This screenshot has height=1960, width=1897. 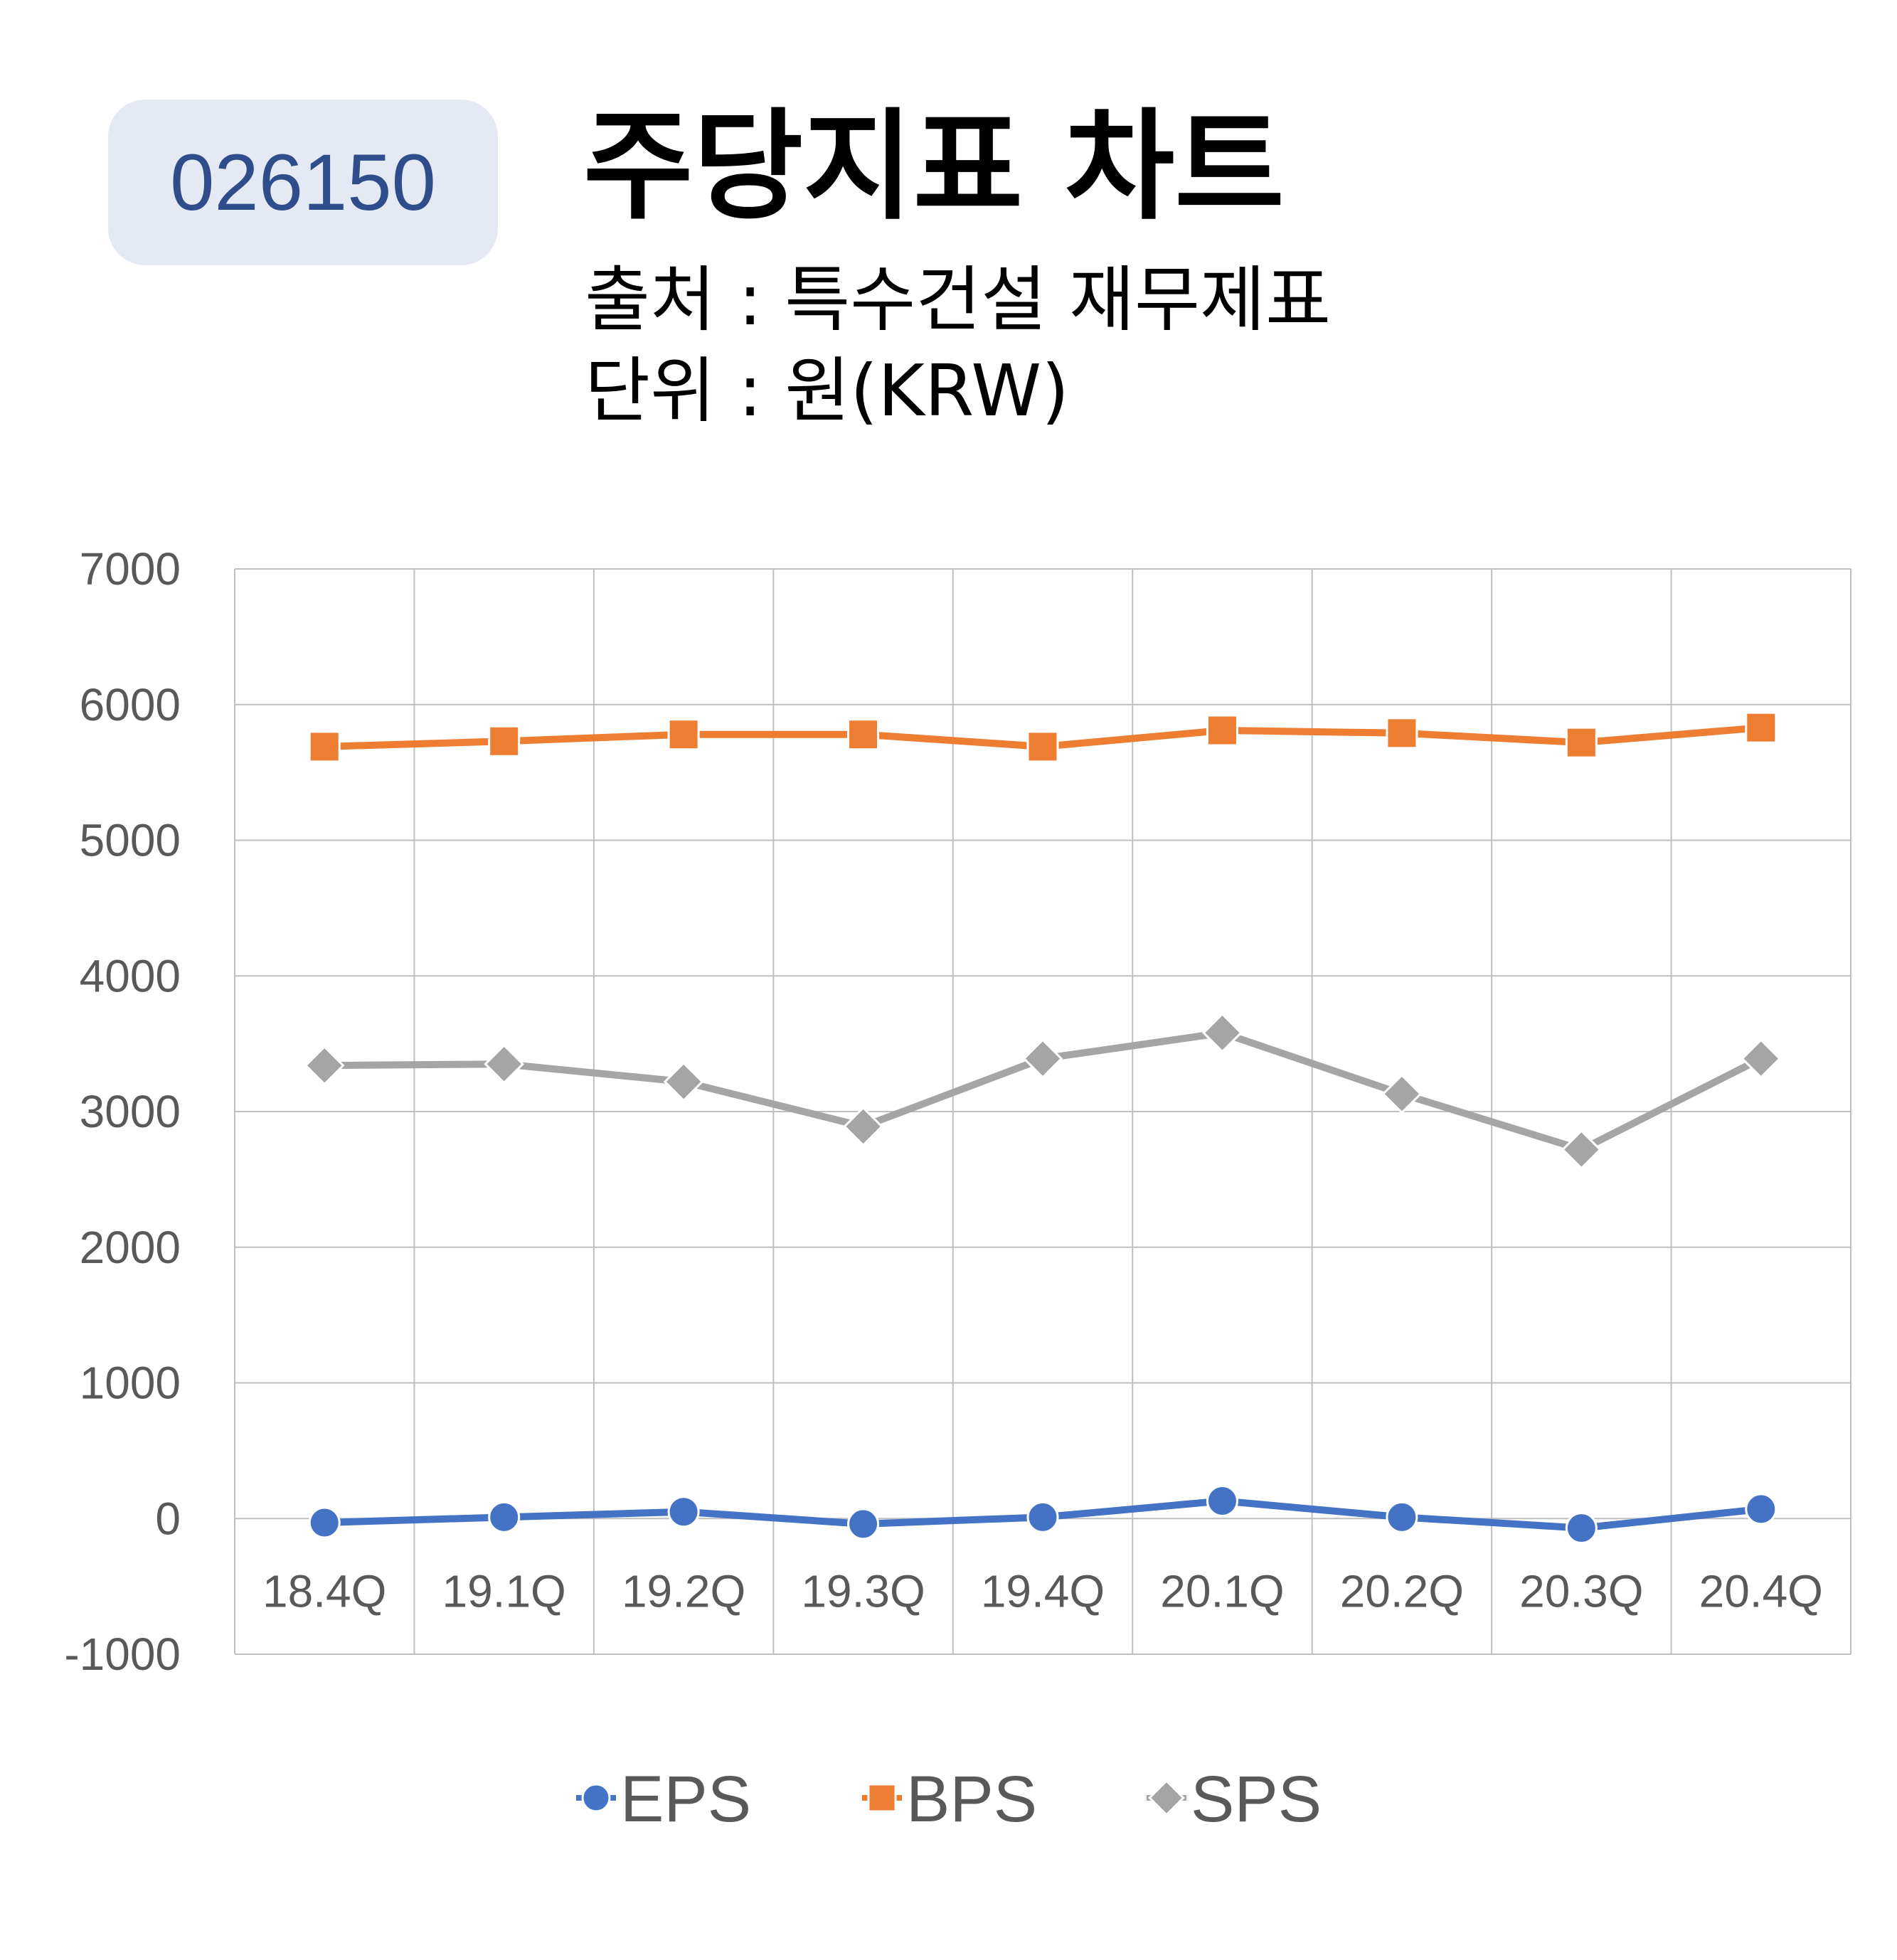 What do you see at coordinates (130, 1111) in the screenshot?
I see `y-tick-label: 3000` at bounding box center [130, 1111].